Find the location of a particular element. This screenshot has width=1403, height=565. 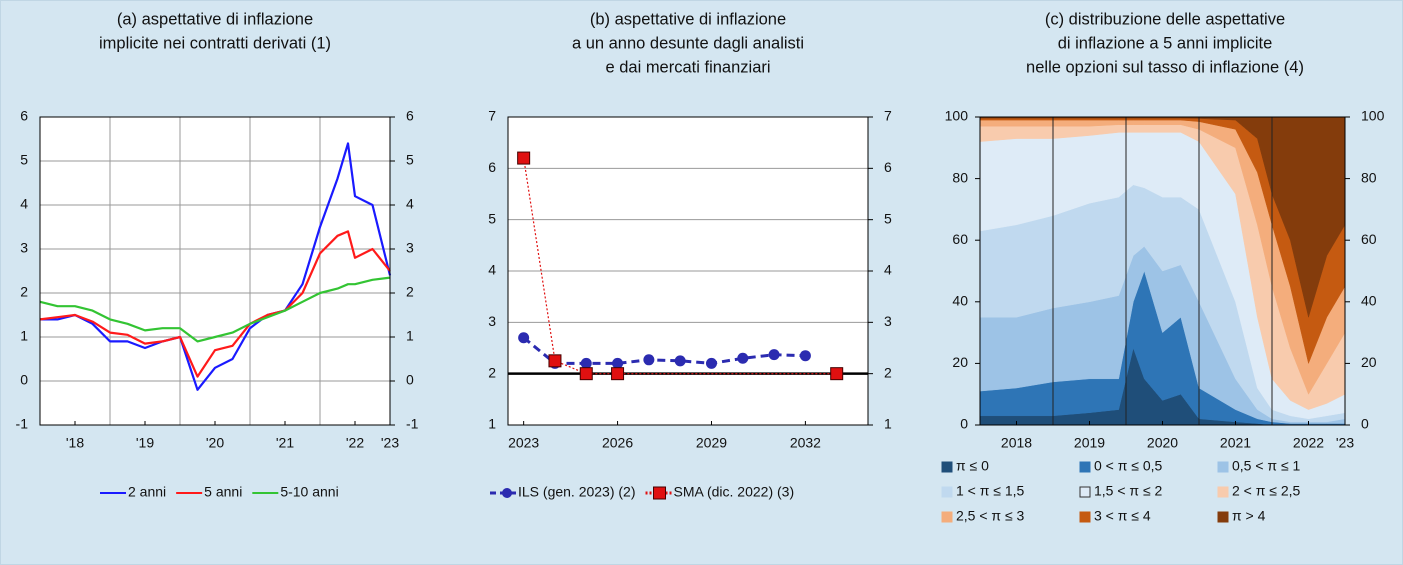

y-tick-label: -1 is located at coordinates (22, 424).